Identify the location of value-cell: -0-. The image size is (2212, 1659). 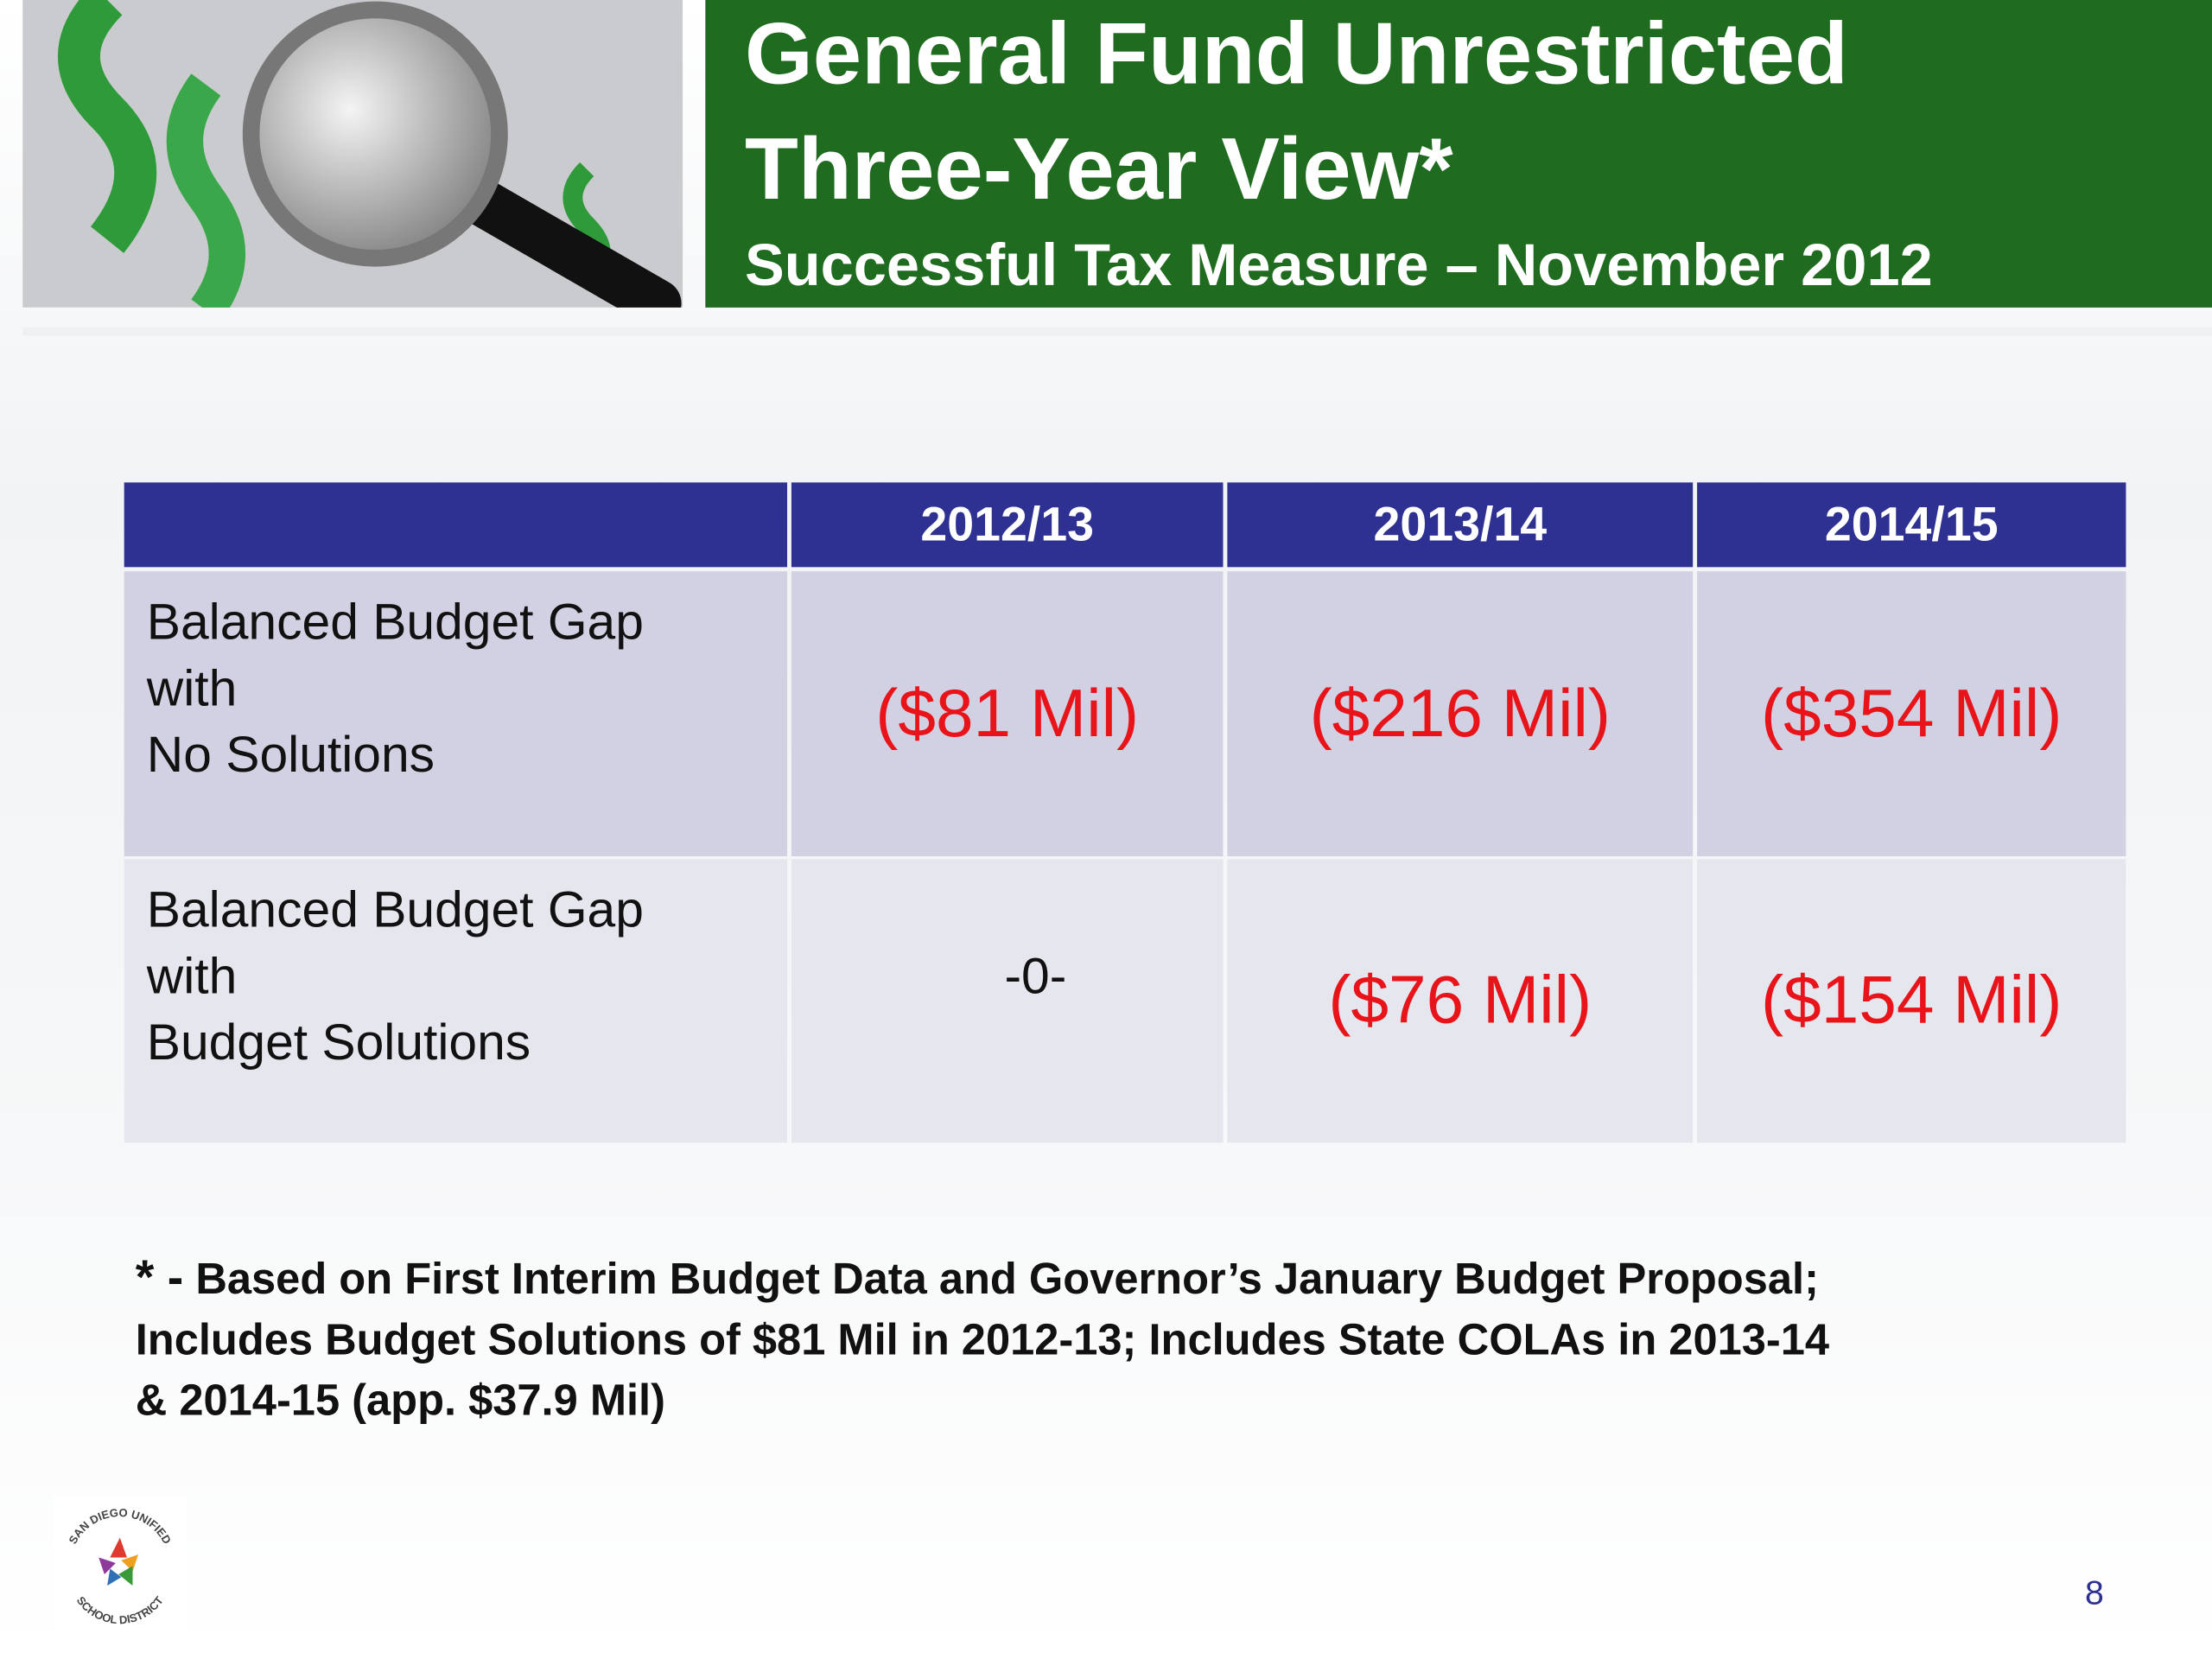
(1007, 1001).